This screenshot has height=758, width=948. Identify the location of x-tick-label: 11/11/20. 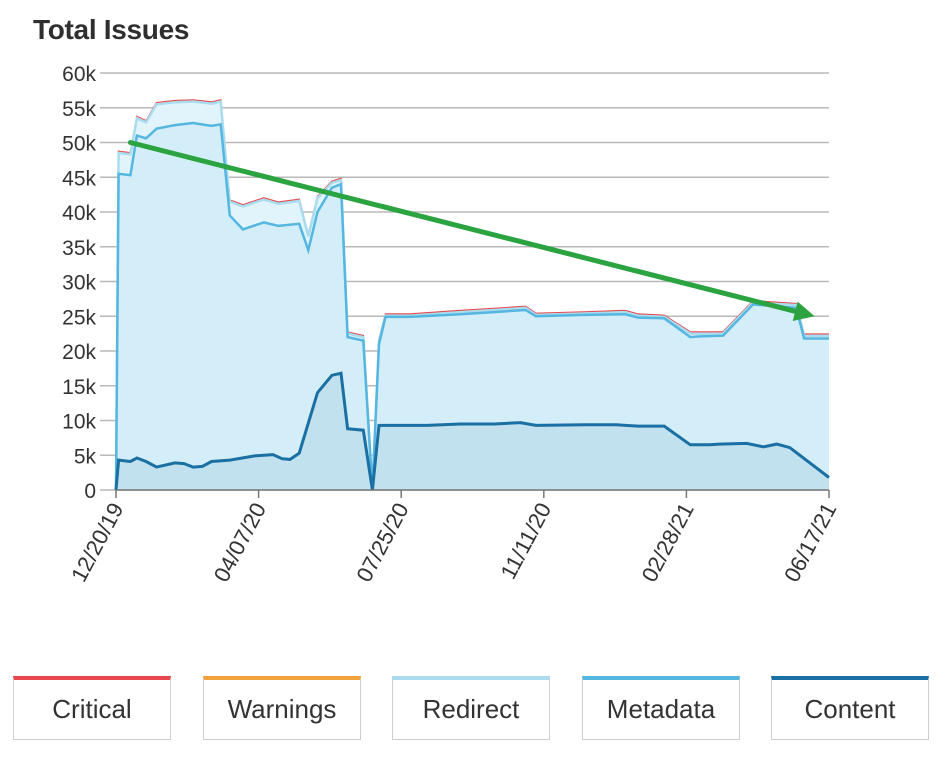
(525, 541).